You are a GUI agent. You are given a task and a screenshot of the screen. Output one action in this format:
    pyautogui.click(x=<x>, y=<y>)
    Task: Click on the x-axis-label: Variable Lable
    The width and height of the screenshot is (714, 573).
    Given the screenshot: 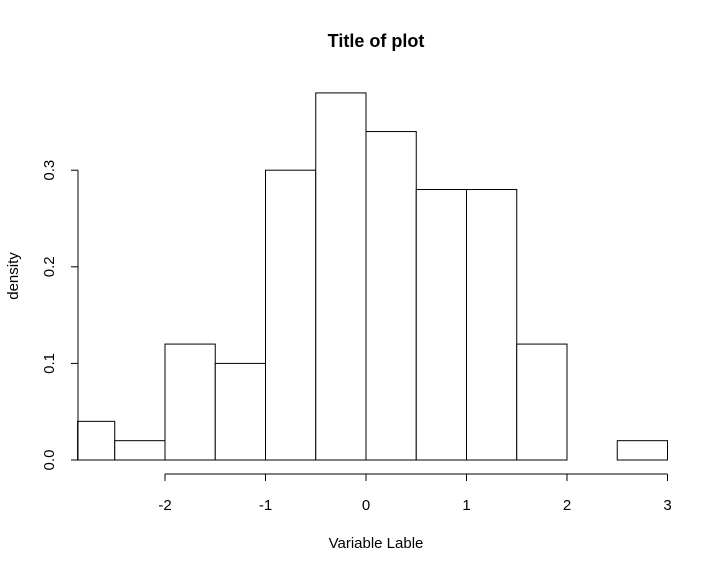 What is the action you would take?
    pyautogui.click(x=376, y=543)
    